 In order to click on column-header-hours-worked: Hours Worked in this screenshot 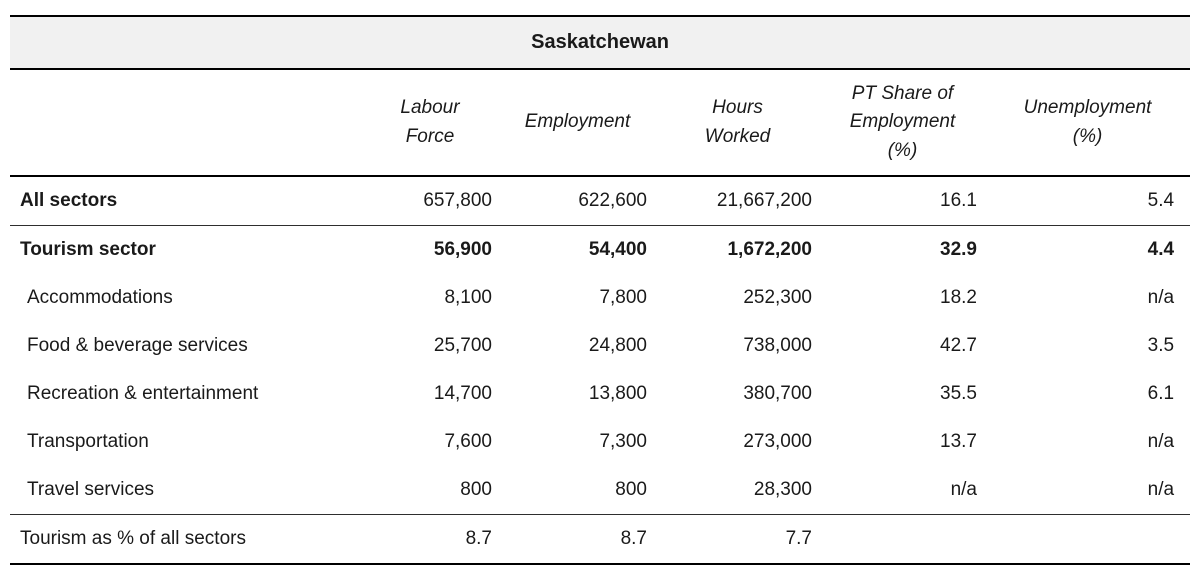, I will do `click(737, 123)`.